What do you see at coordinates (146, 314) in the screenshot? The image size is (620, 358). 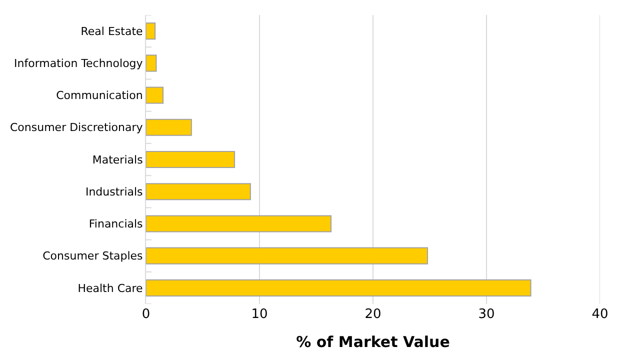 I see `x-tick-label: 0` at bounding box center [146, 314].